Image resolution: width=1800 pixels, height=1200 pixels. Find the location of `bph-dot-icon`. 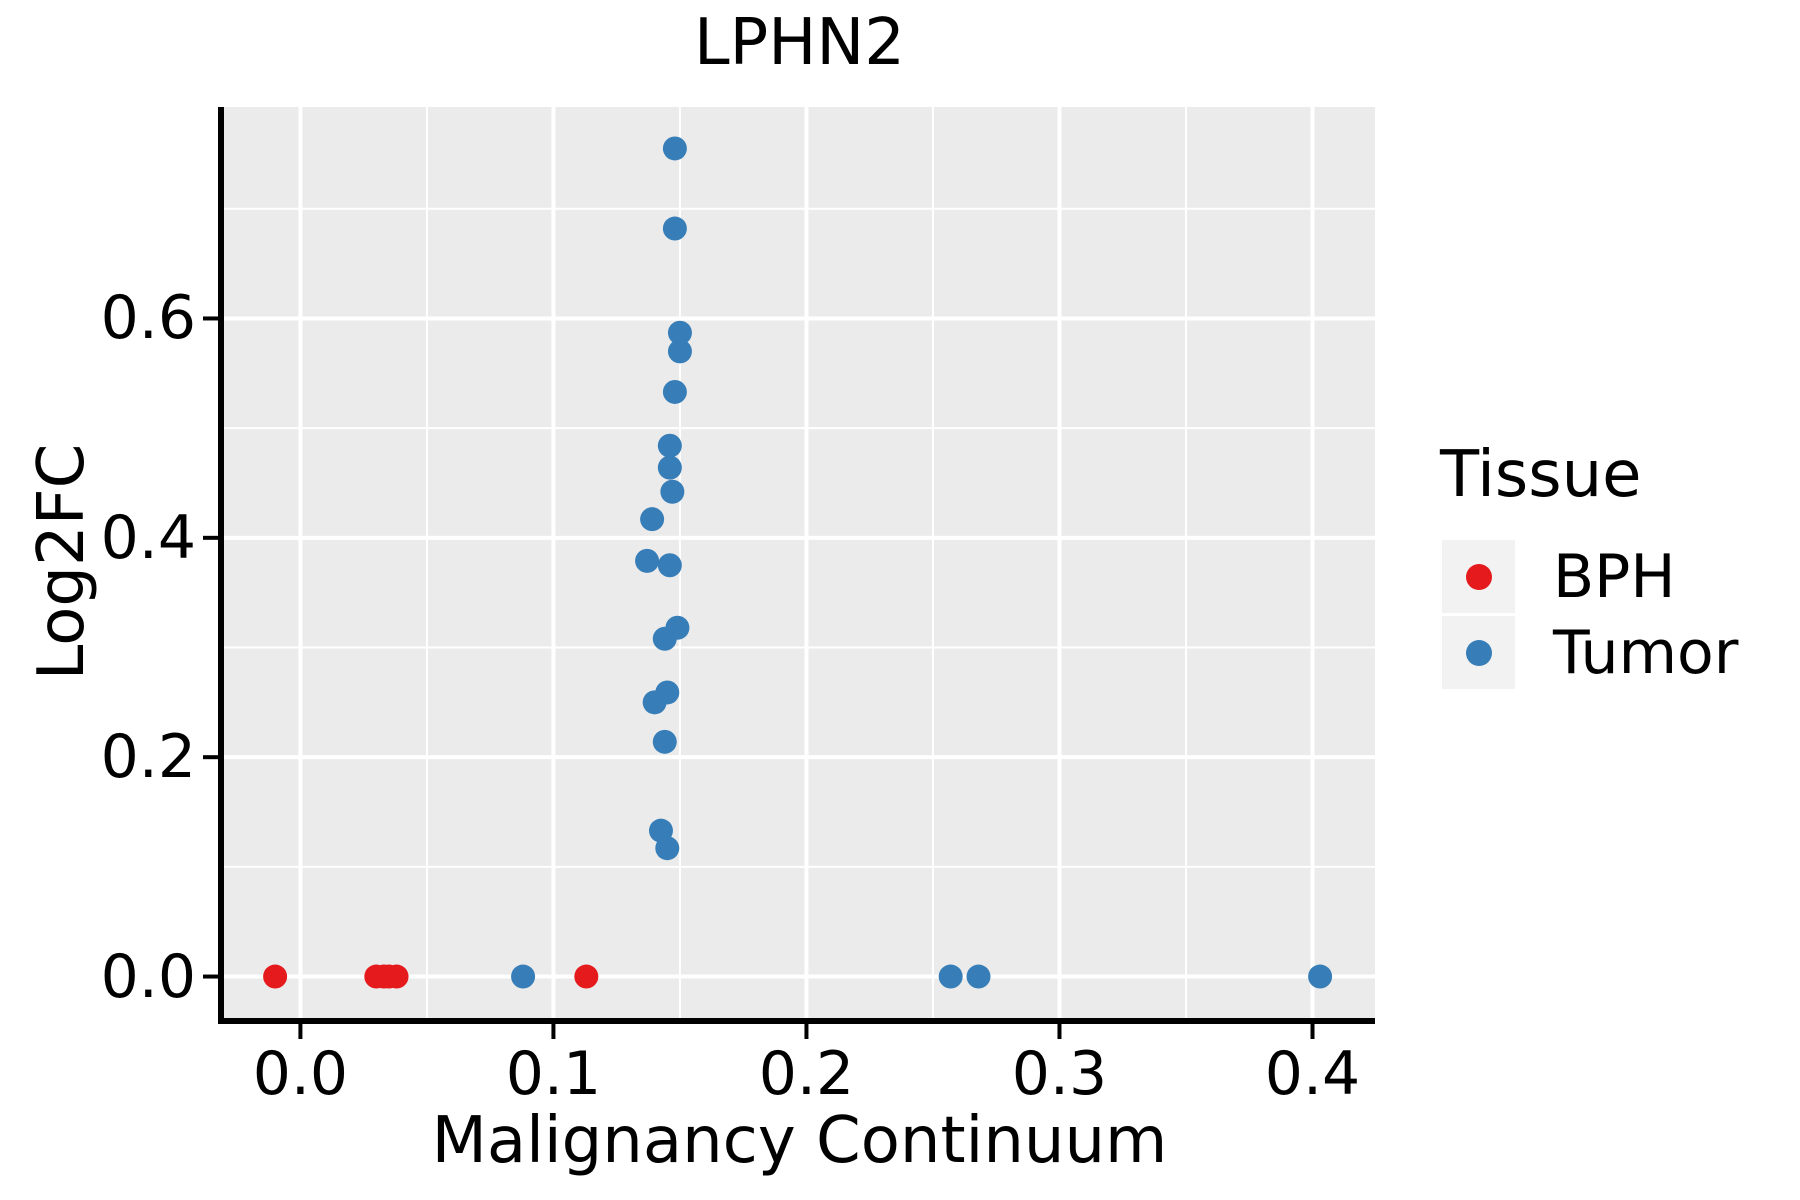

bph-dot-icon is located at coordinates (1478, 576).